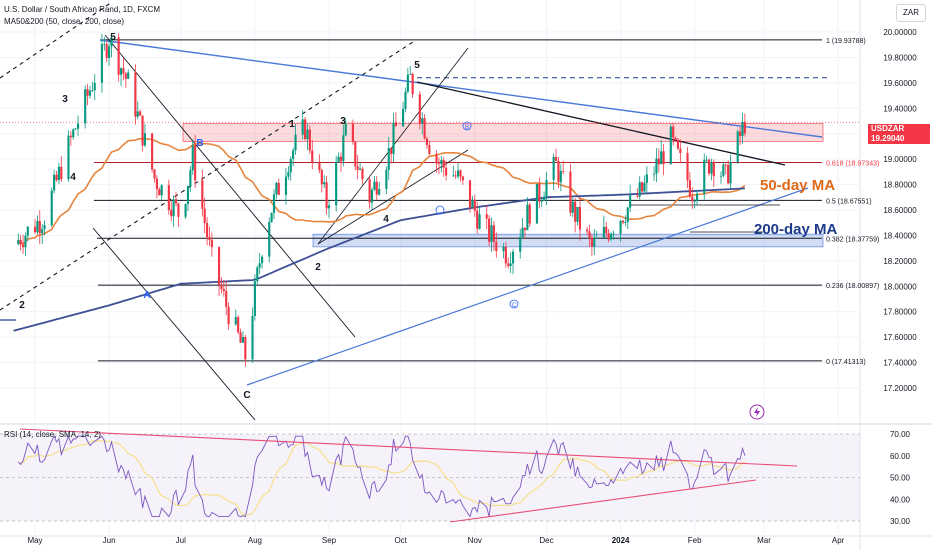 The width and height of the screenshot is (932, 555). I want to click on time-tick-label: Jun, so click(109, 540).